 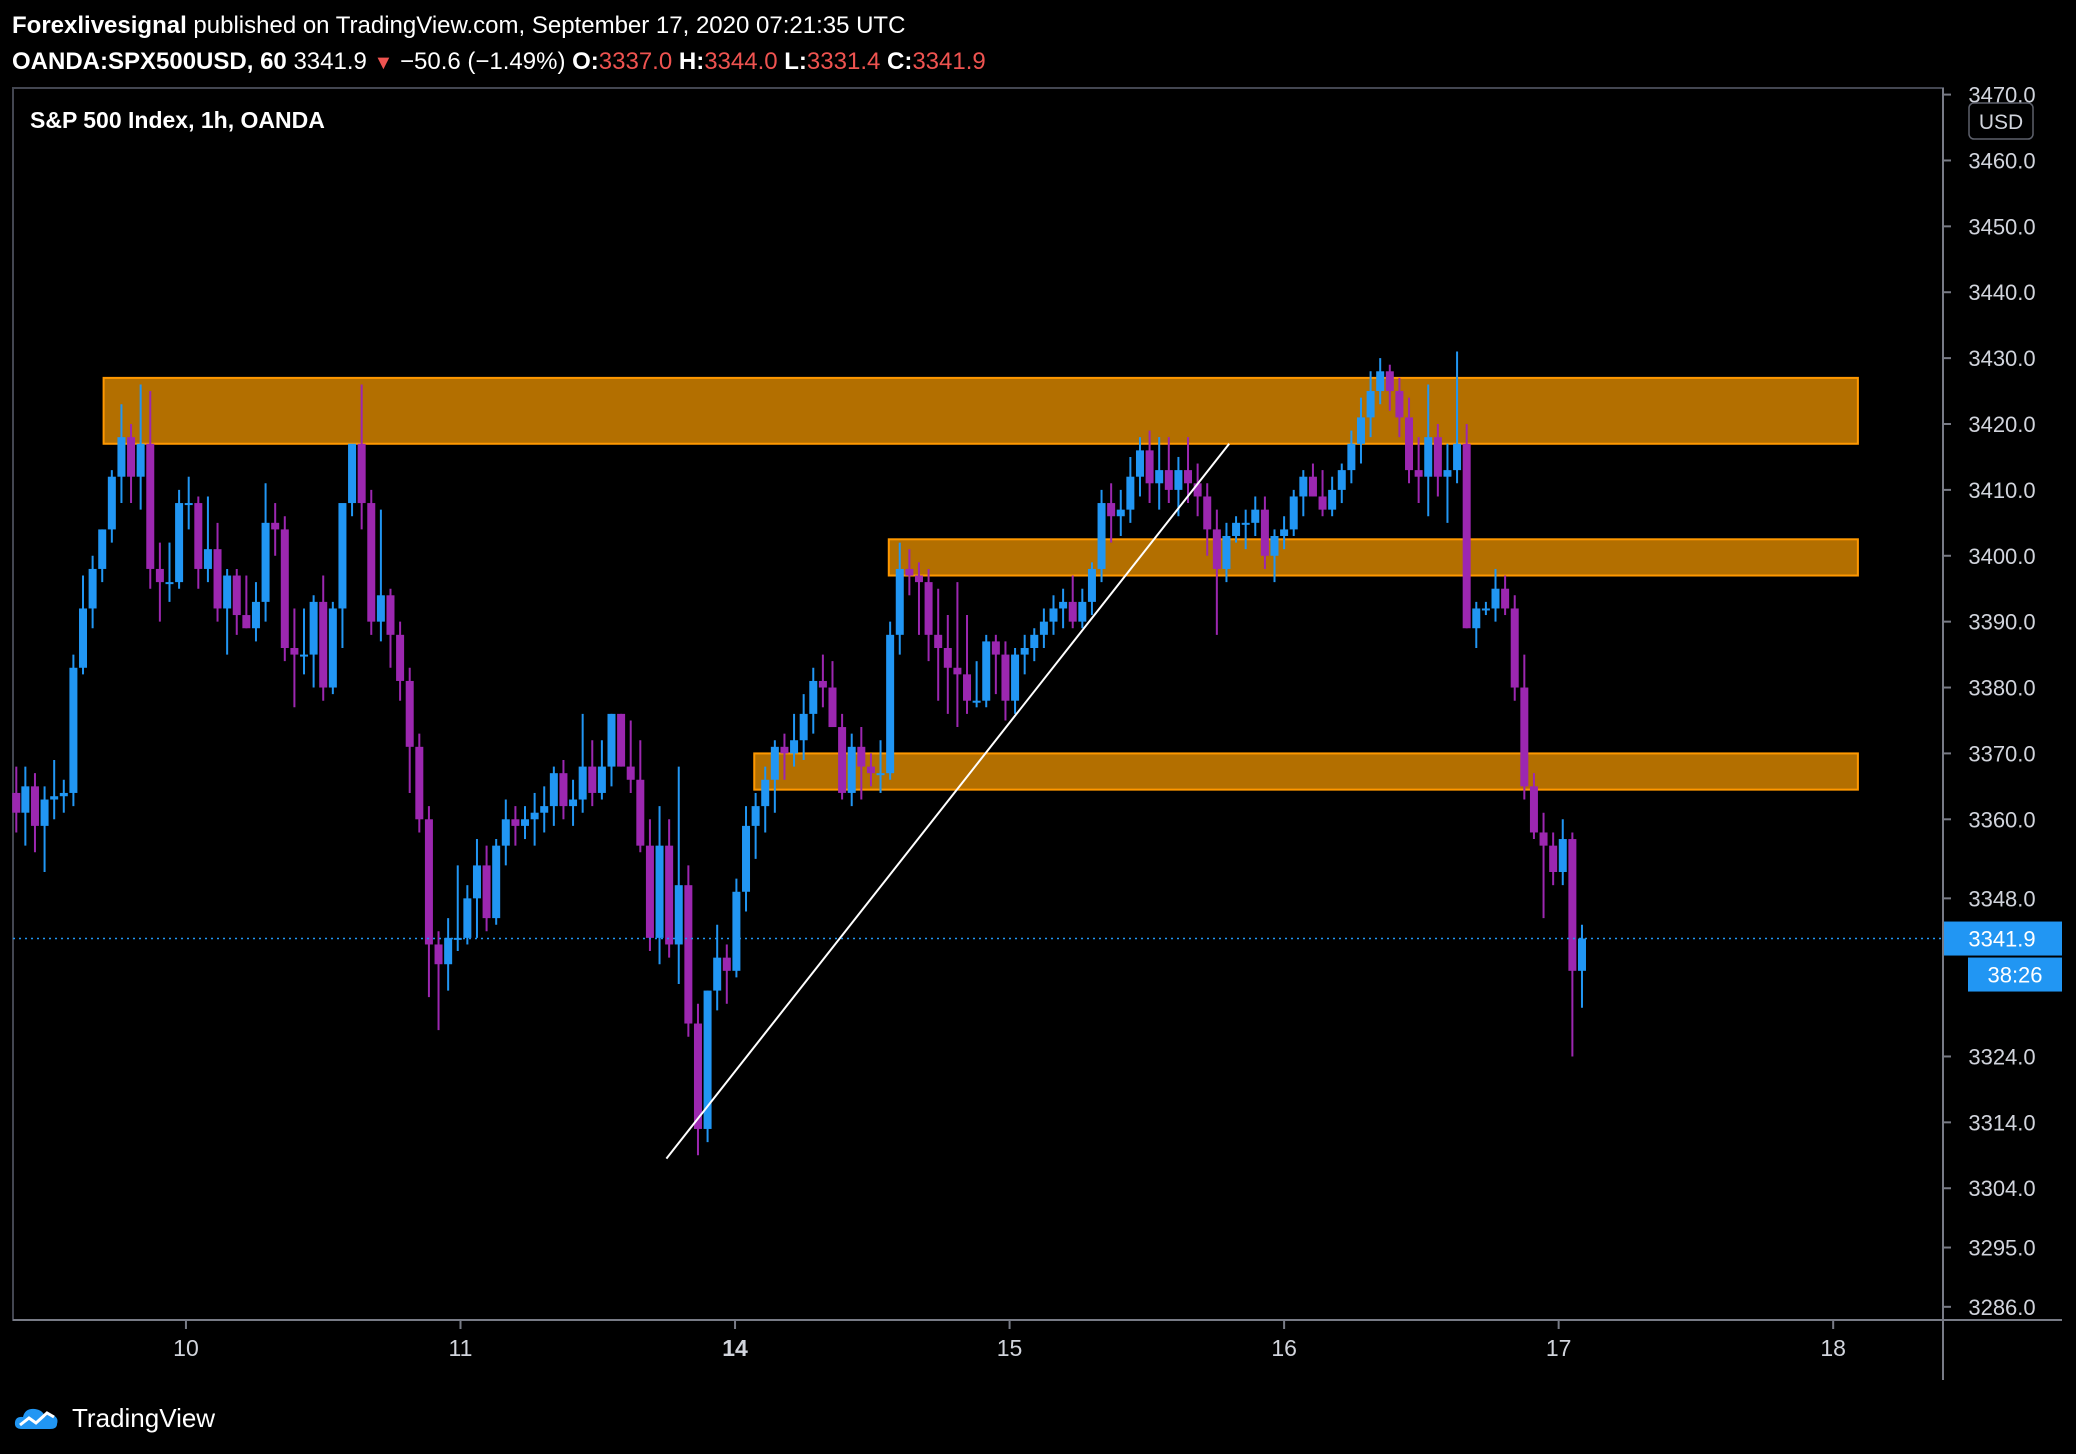 I want to click on close-label: C:, so click(x=900, y=61).